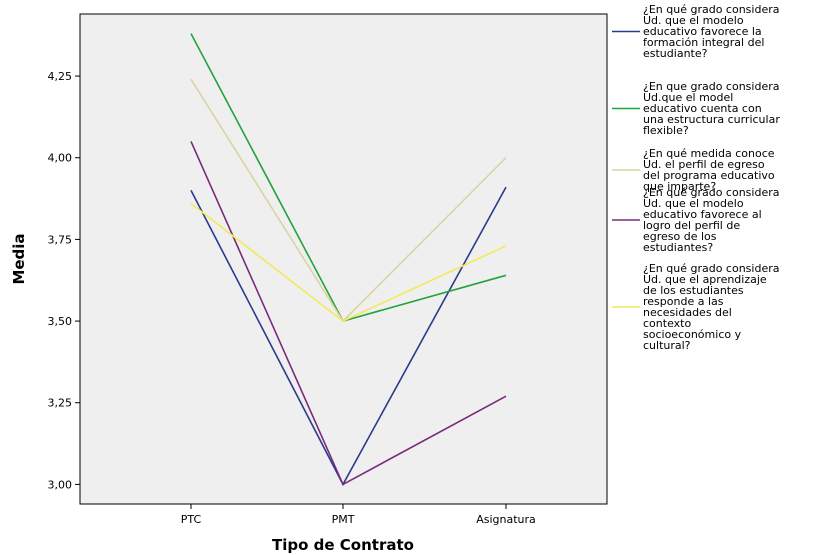  What do you see at coordinates (675, 53) in the screenshot?
I see `legend-label: estudiante?` at bounding box center [675, 53].